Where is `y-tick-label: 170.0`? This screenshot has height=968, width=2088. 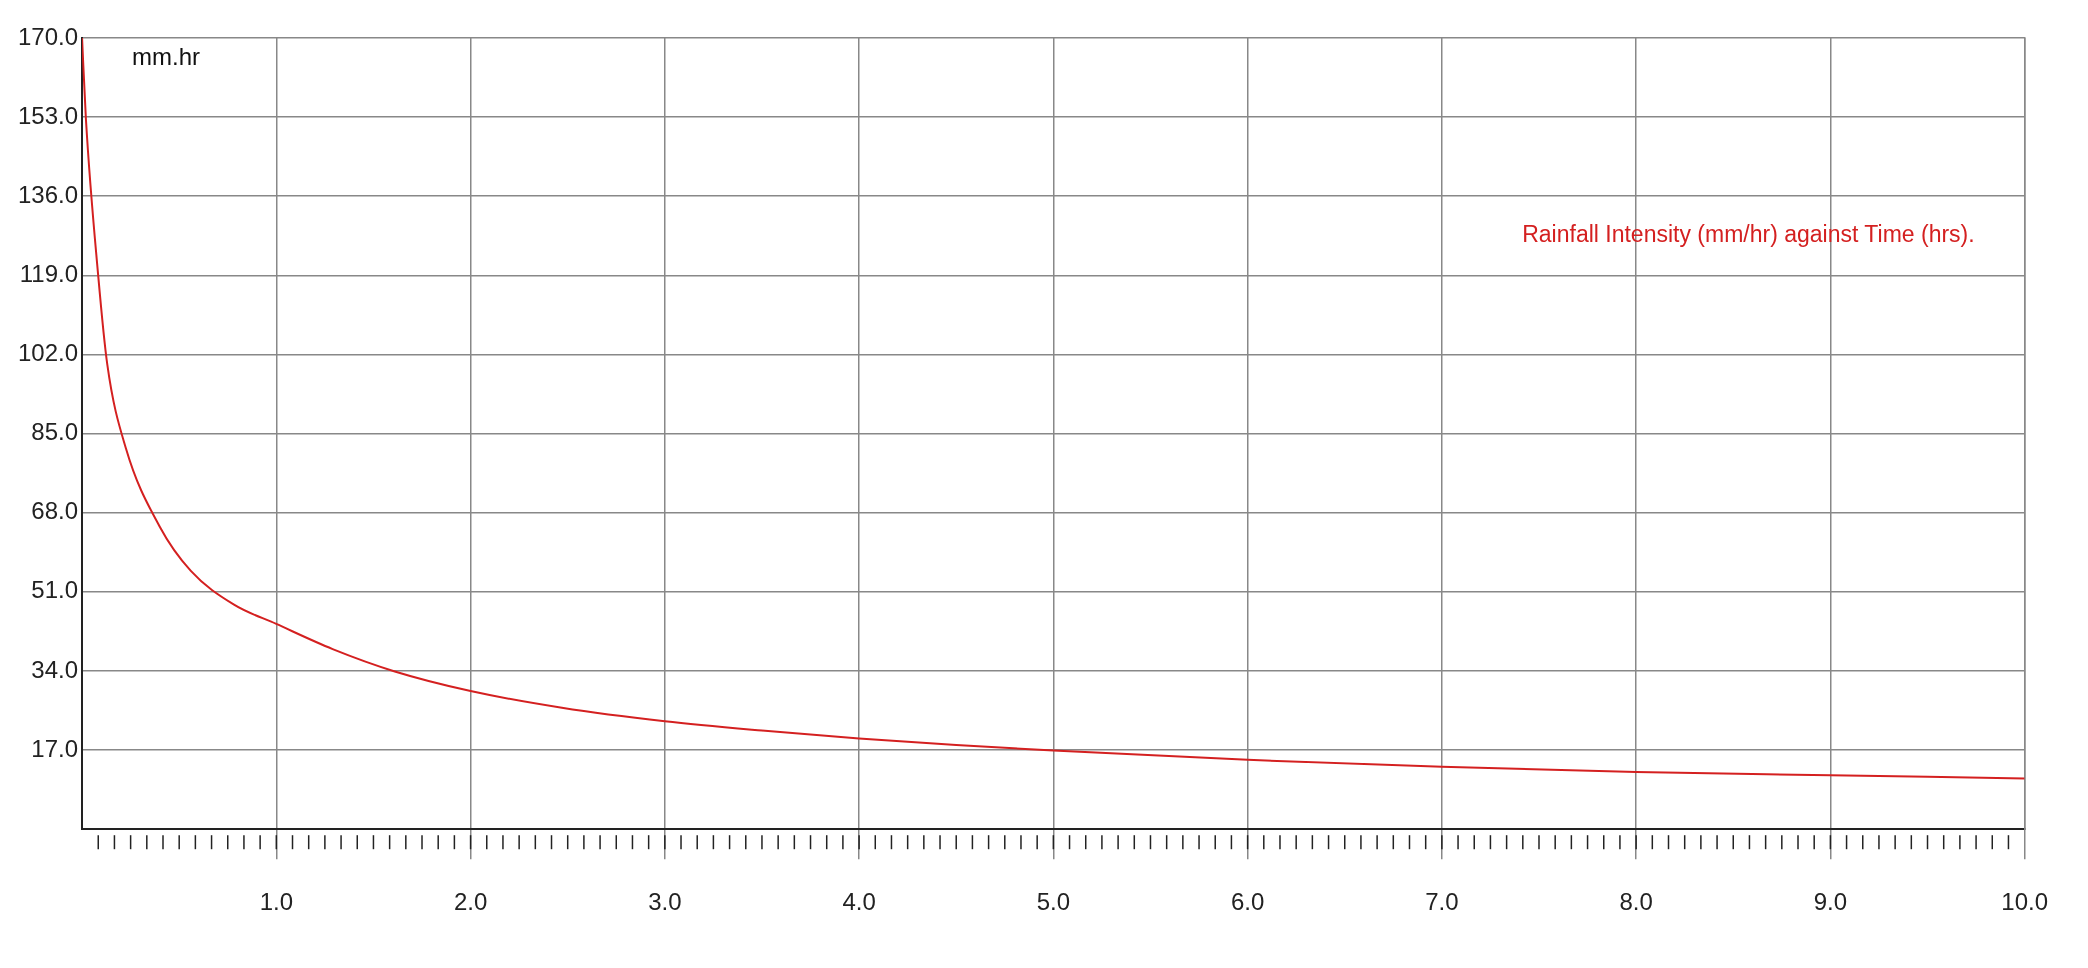
y-tick-label: 170.0 is located at coordinates (48, 36).